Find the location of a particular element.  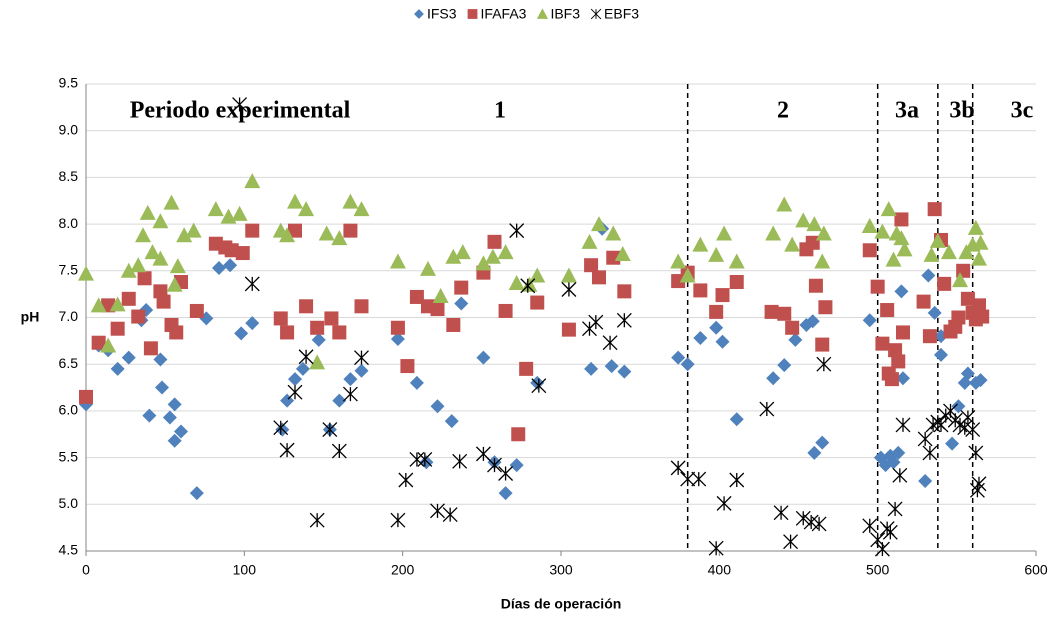

y-tick-label: 8.5 is located at coordinates (69, 176).